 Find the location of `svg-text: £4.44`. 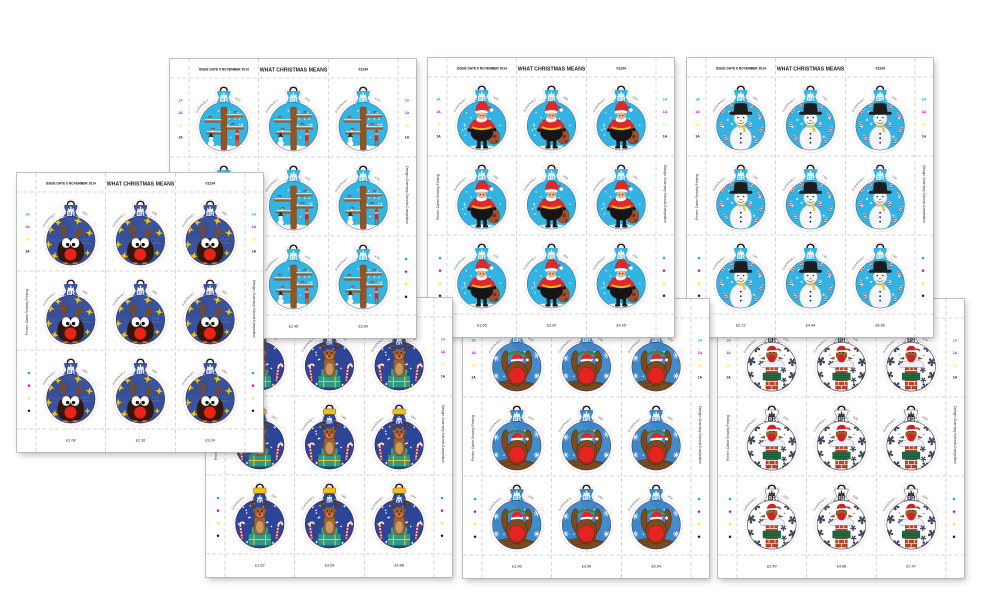

svg-text: £4.44 is located at coordinates (810, 326).